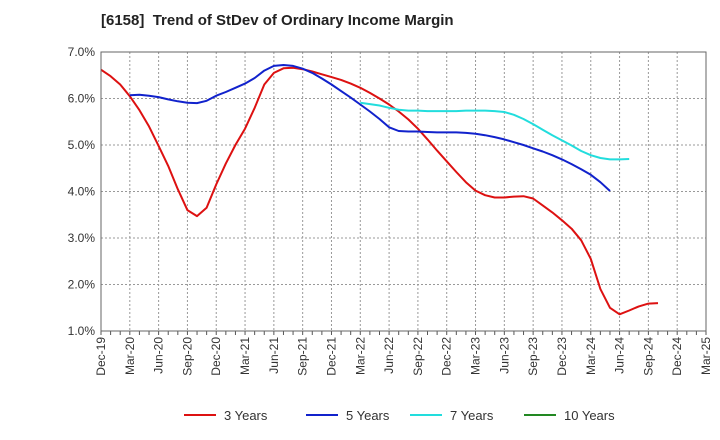 The image size is (720, 440). Describe the element at coordinates (677, 356) in the screenshot. I see `x-tick-label: Dec-24` at that location.